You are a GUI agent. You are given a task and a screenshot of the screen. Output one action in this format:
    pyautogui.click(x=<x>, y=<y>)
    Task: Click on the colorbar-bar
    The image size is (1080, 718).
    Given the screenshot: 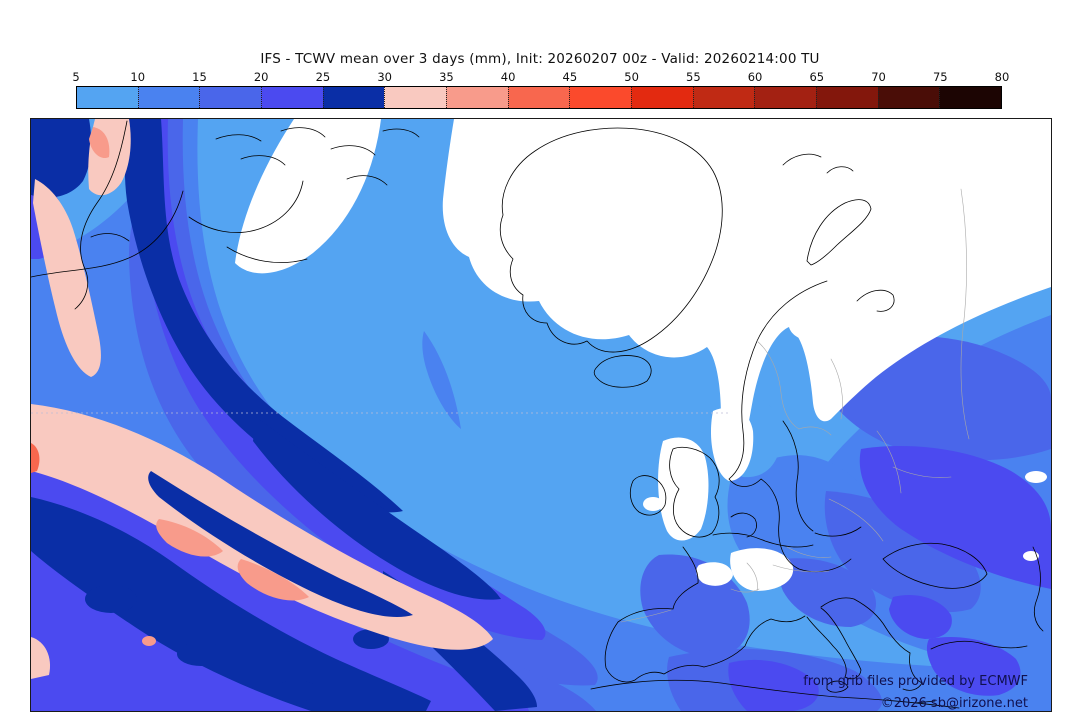 What is the action you would take?
    pyautogui.click(x=539, y=97)
    